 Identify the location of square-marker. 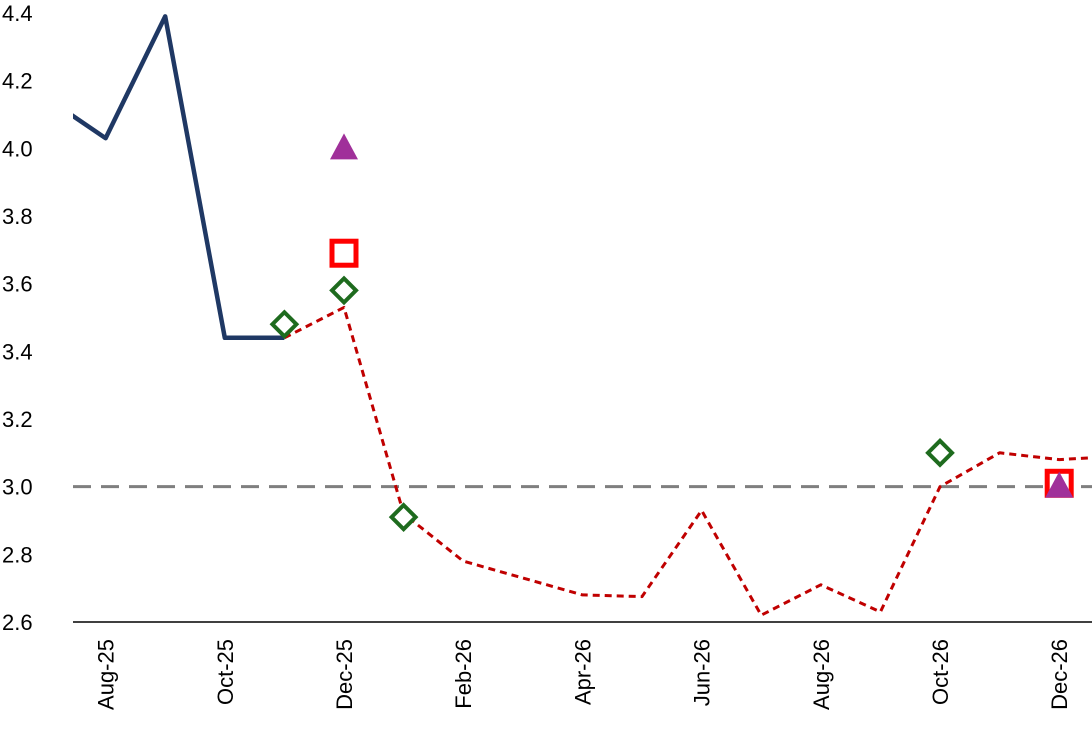
(344, 253).